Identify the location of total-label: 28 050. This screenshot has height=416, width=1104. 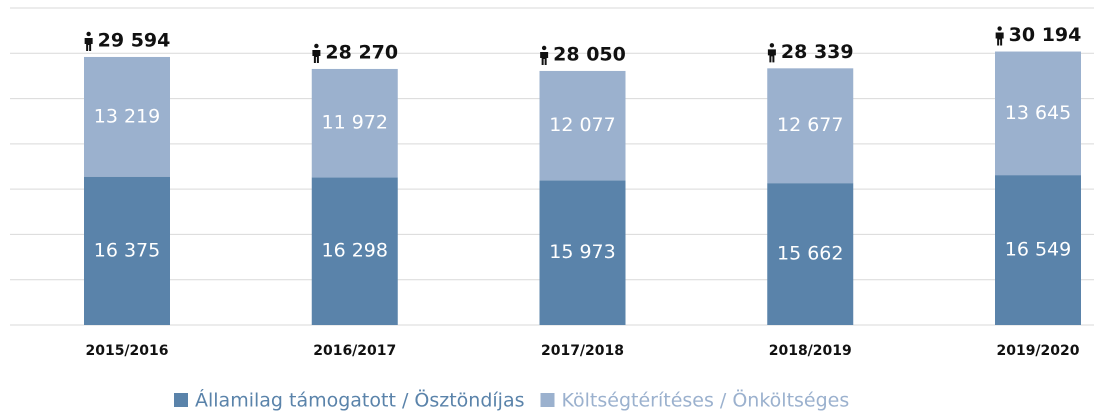
(589, 54).